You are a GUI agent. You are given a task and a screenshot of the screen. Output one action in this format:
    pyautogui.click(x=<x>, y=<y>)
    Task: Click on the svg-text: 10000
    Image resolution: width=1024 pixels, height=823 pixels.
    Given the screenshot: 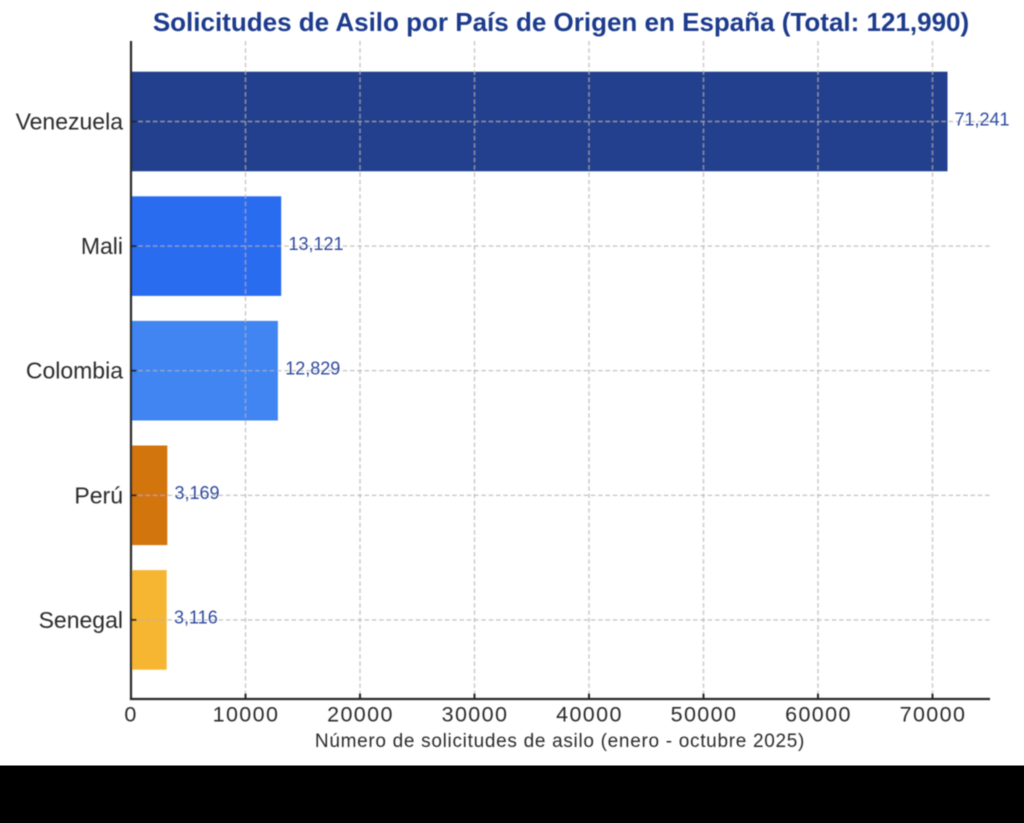 What is the action you would take?
    pyautogui.click(x=246, y=715)
    